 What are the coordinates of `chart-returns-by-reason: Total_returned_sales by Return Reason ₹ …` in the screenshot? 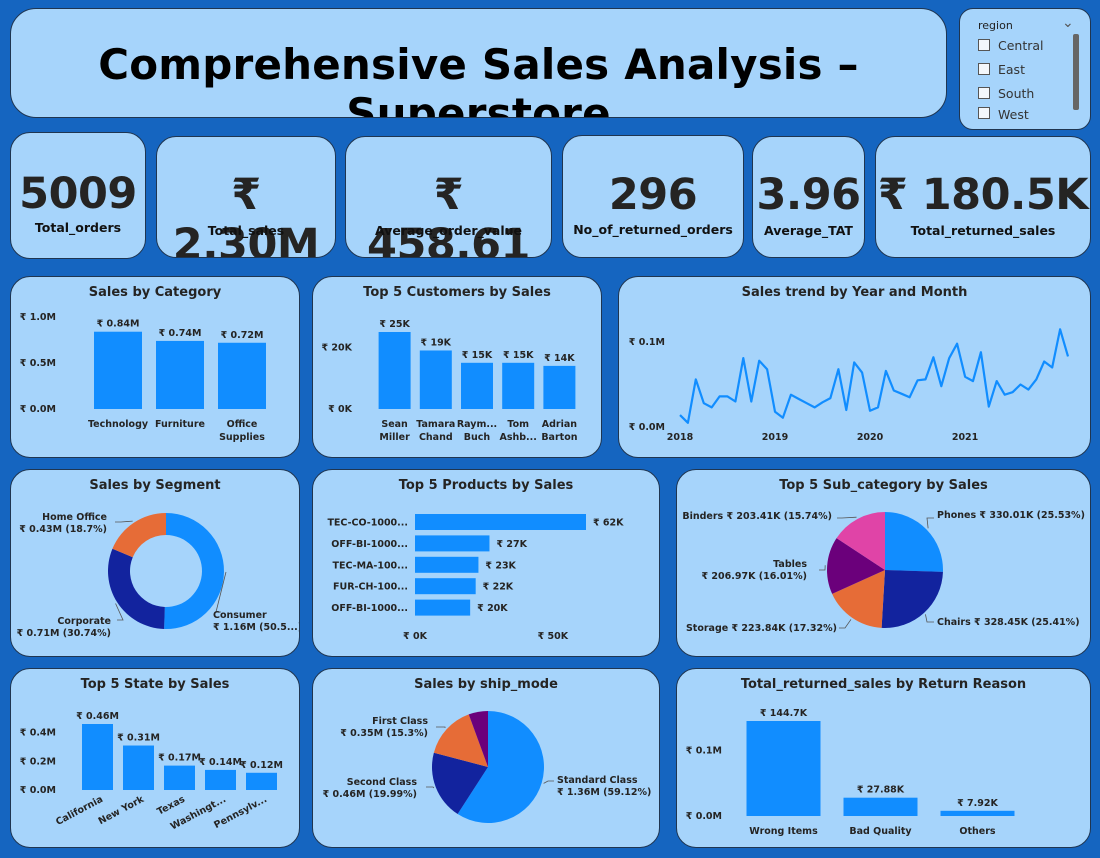 It's located at (883, 758).